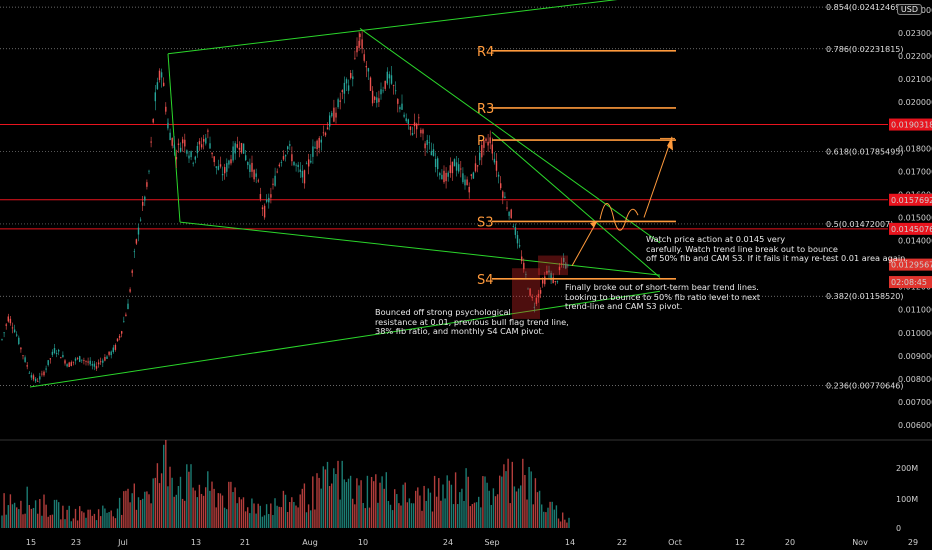 The height and width of the screenshot is (550, 932). I want to click on countdown-badge: 02:08:45, so click(909, 282).